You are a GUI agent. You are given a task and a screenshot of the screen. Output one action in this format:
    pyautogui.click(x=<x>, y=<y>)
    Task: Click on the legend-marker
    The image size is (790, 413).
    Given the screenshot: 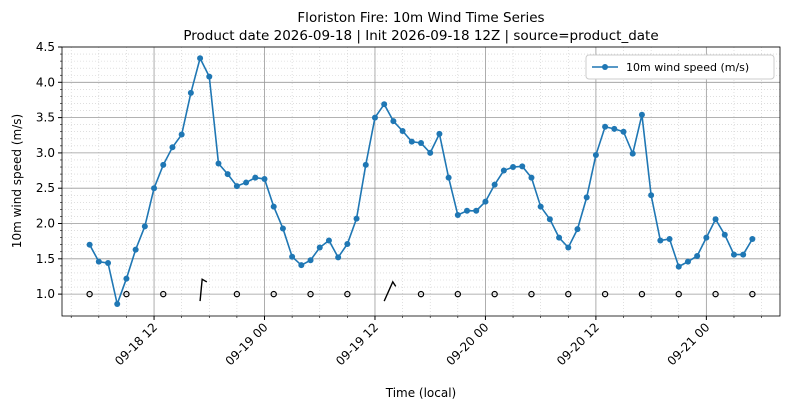 What is the action you would take?
    pyautogui.click(x=605, y=67)
    